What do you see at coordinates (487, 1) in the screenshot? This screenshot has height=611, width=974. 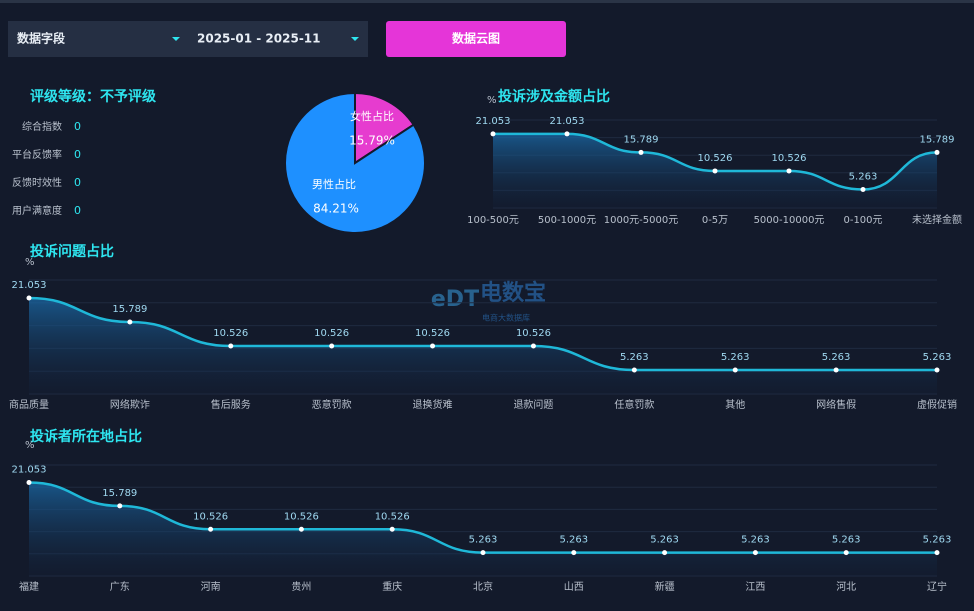 I see `top-bar` at bounding box center [487, 1].